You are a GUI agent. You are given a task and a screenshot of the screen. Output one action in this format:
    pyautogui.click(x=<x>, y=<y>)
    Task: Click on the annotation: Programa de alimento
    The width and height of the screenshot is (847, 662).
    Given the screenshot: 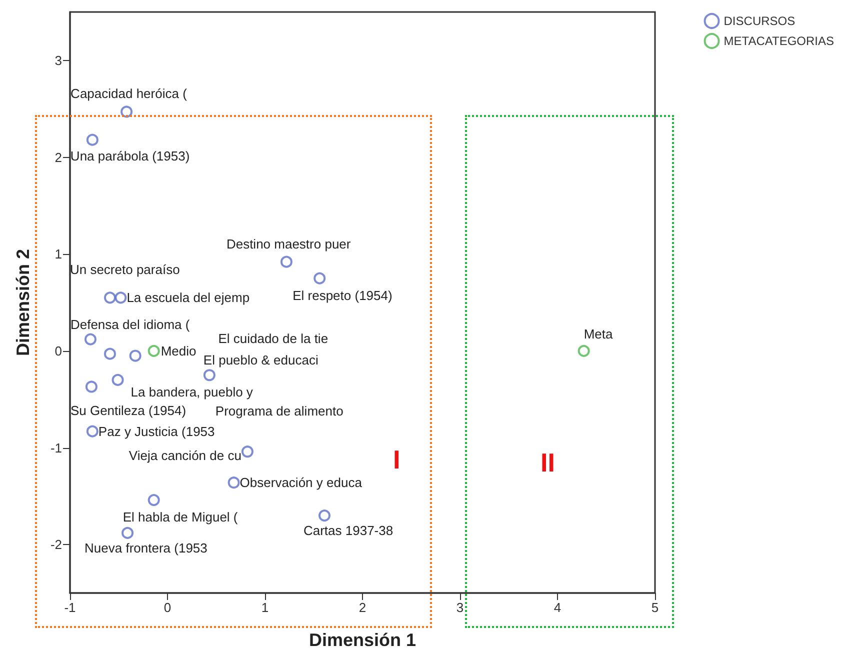 What is the action you would take?
    pyautogui.click(x=279, y=411)
    